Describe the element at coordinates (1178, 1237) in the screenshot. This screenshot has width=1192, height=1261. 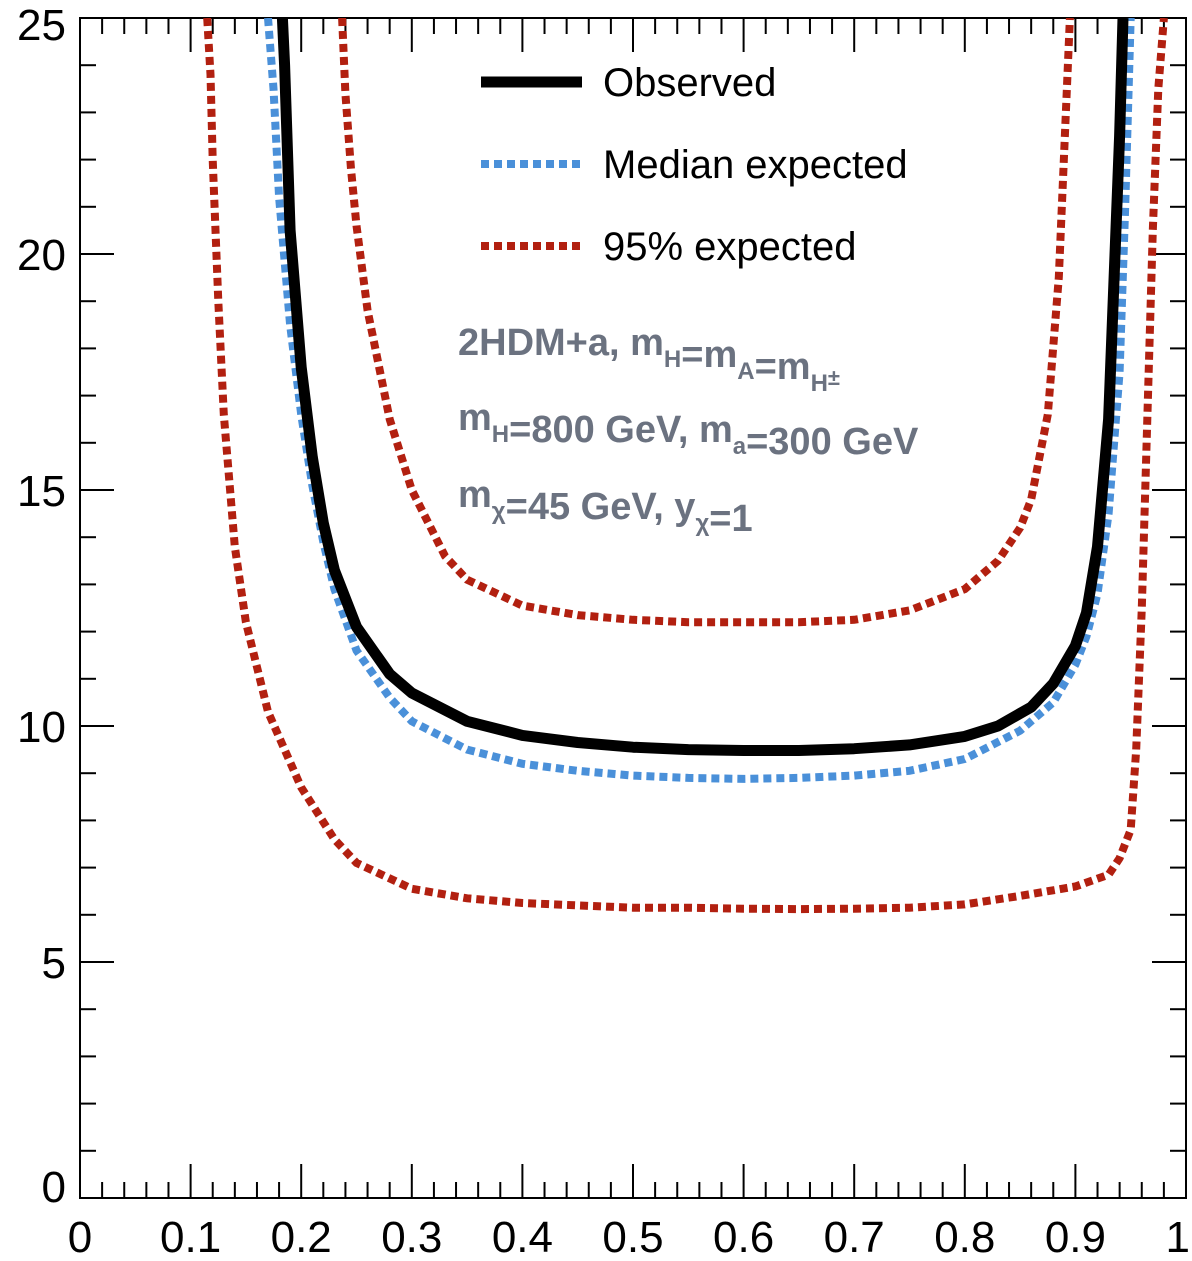
I see `x-tick-label: 1` at that location.